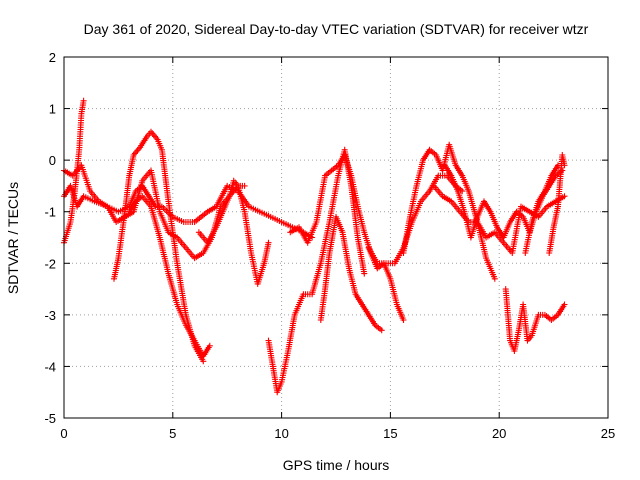  What do you see at coordinates (52, 57) in the screenshot?
I see `y-tick-label: 2` at bounding box center [52, 57].